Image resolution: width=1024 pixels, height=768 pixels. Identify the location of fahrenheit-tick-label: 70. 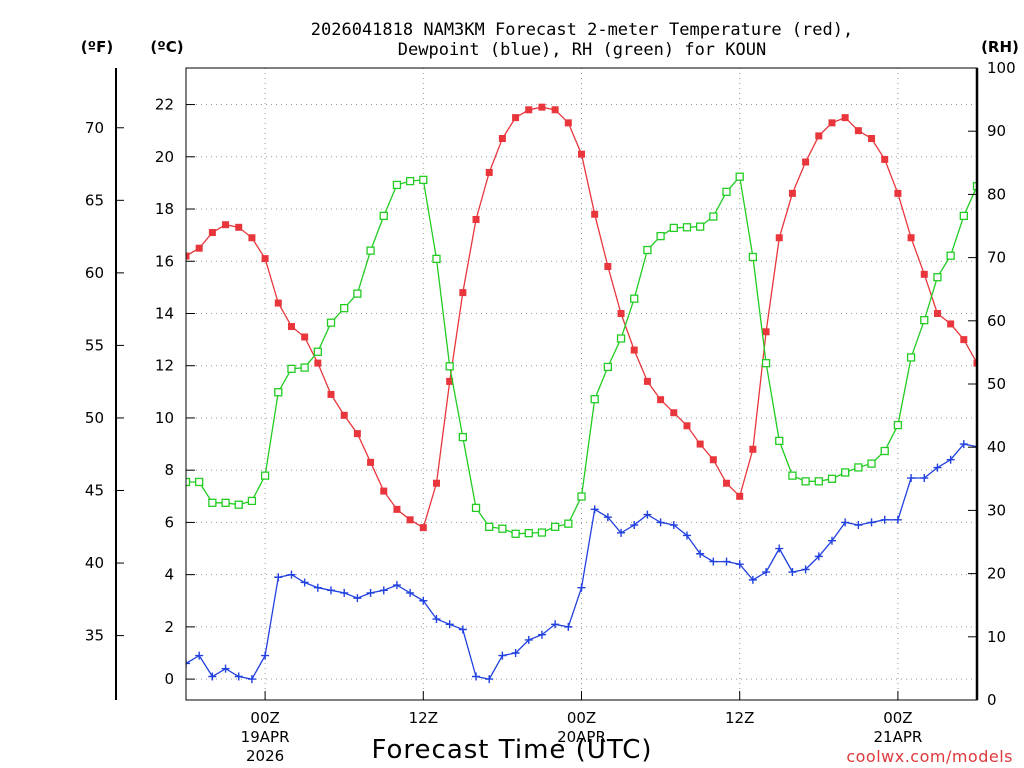
(94, 128).